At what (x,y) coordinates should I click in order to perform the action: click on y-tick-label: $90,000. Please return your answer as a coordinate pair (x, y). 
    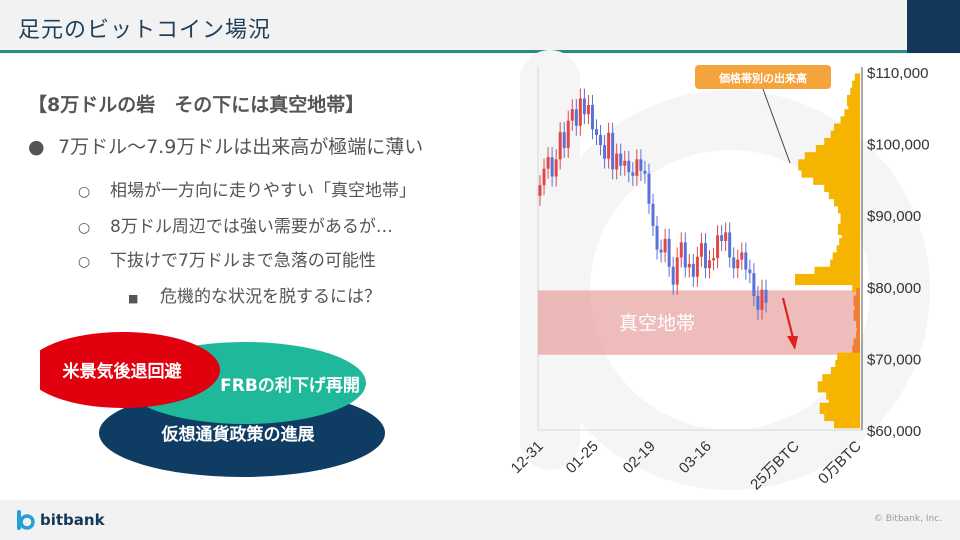
    Looking at the image, I should click on (894, 216).